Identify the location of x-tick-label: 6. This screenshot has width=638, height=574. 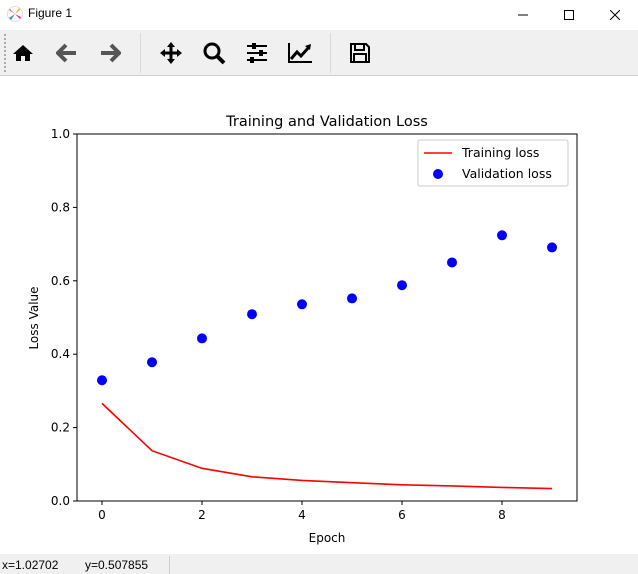
(402, 515).